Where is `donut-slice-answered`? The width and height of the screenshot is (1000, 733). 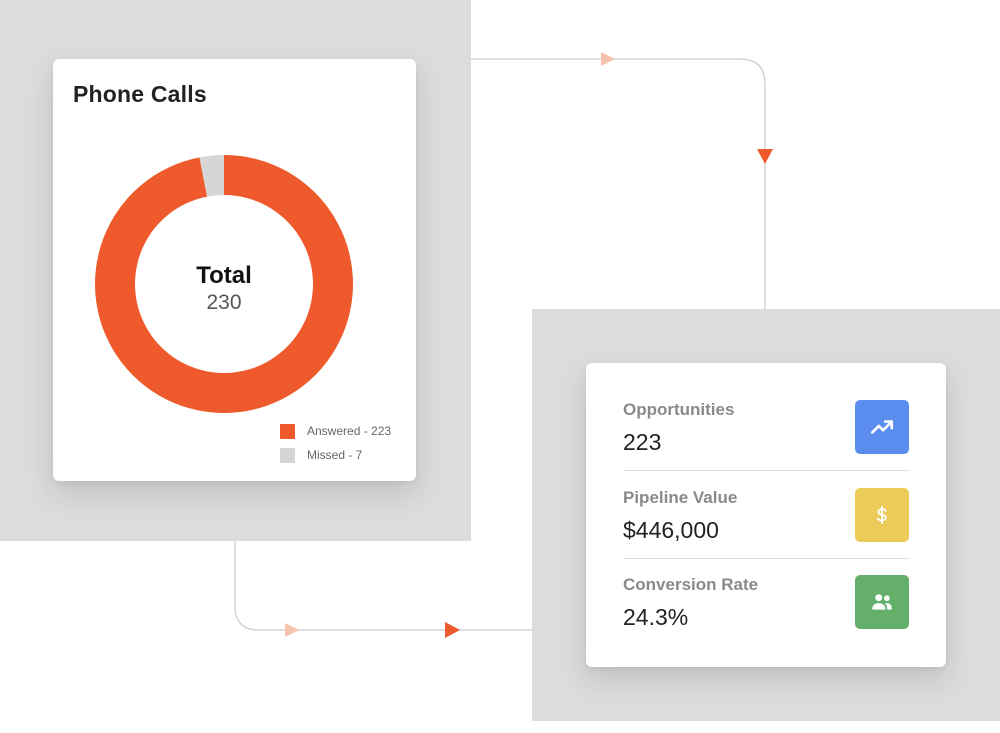
donut-slice-answered is located at coordinates (224, 284).